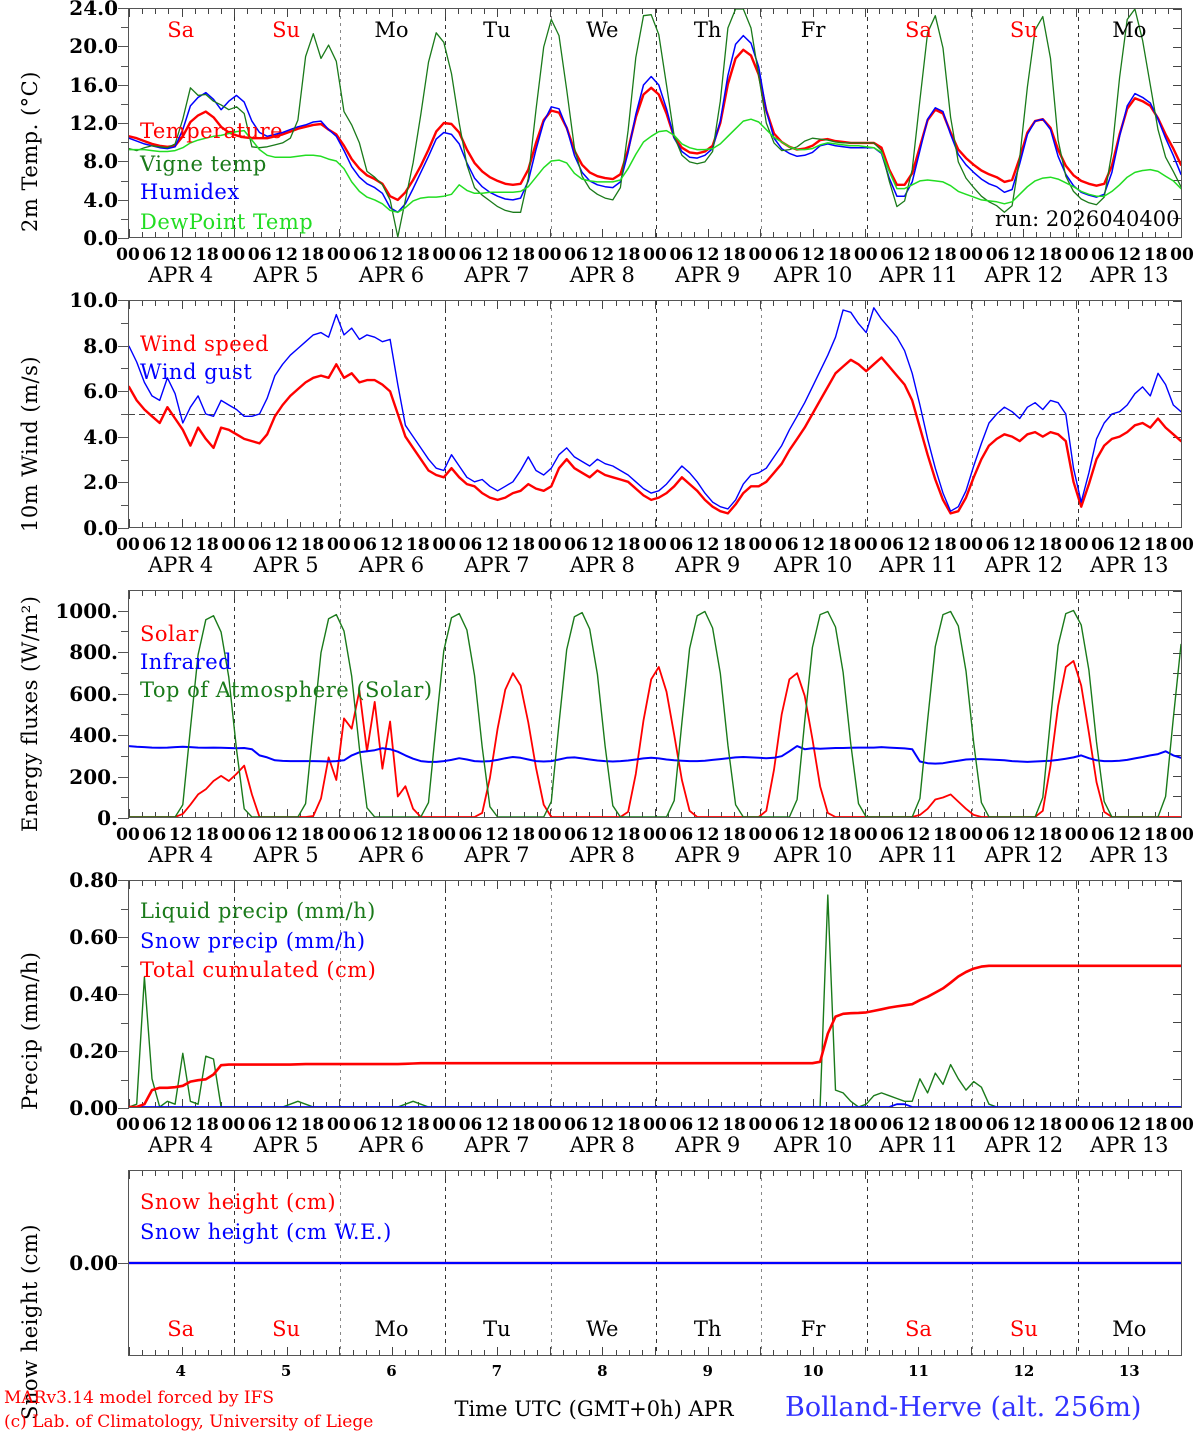  I want to click on day-name-label: Sa, so click(918, 1329).